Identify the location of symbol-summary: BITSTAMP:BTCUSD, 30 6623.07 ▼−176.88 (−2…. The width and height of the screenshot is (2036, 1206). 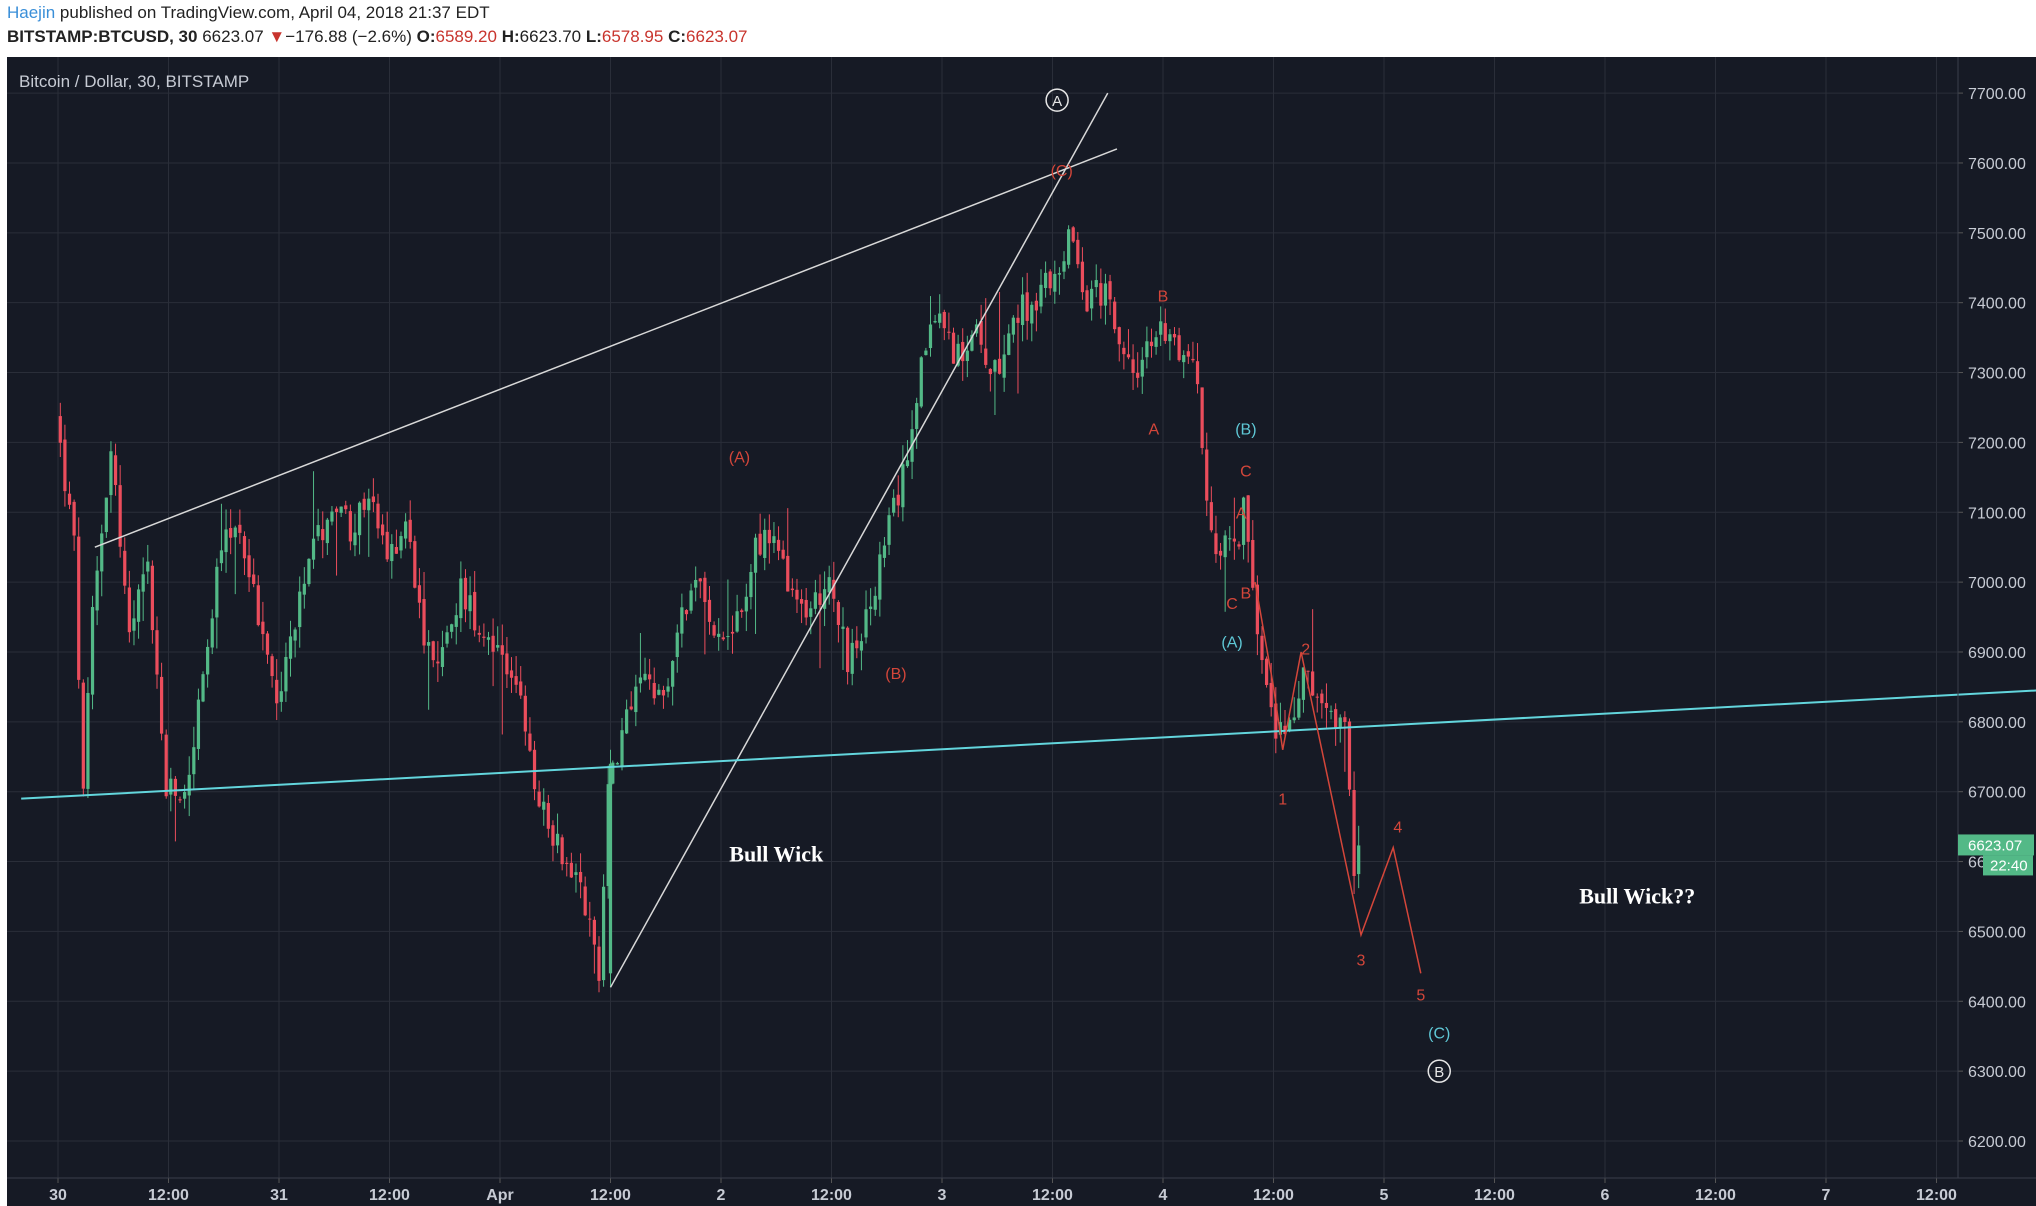
(377, 37).